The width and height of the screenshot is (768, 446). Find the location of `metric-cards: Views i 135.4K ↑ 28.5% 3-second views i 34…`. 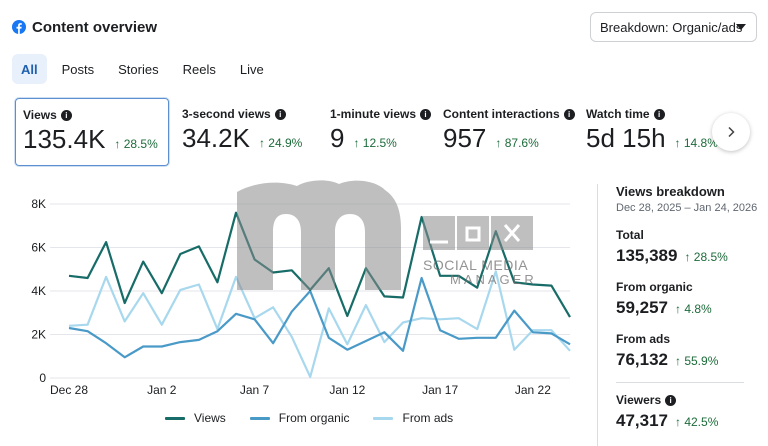

metric-cards: Views i 135.4K ↑ 28.5% 3-second views i 34… is located at coordinates (385, 132).